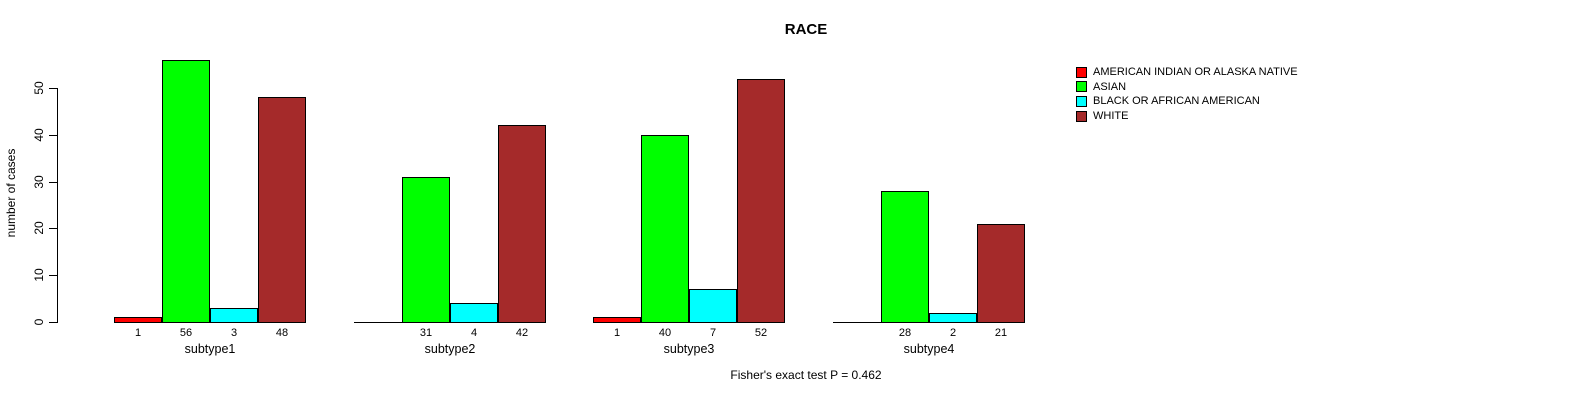 The height and width of the screenshot is (400, 1590). I want to click on bar-value-label: 7, so click(713, 333).